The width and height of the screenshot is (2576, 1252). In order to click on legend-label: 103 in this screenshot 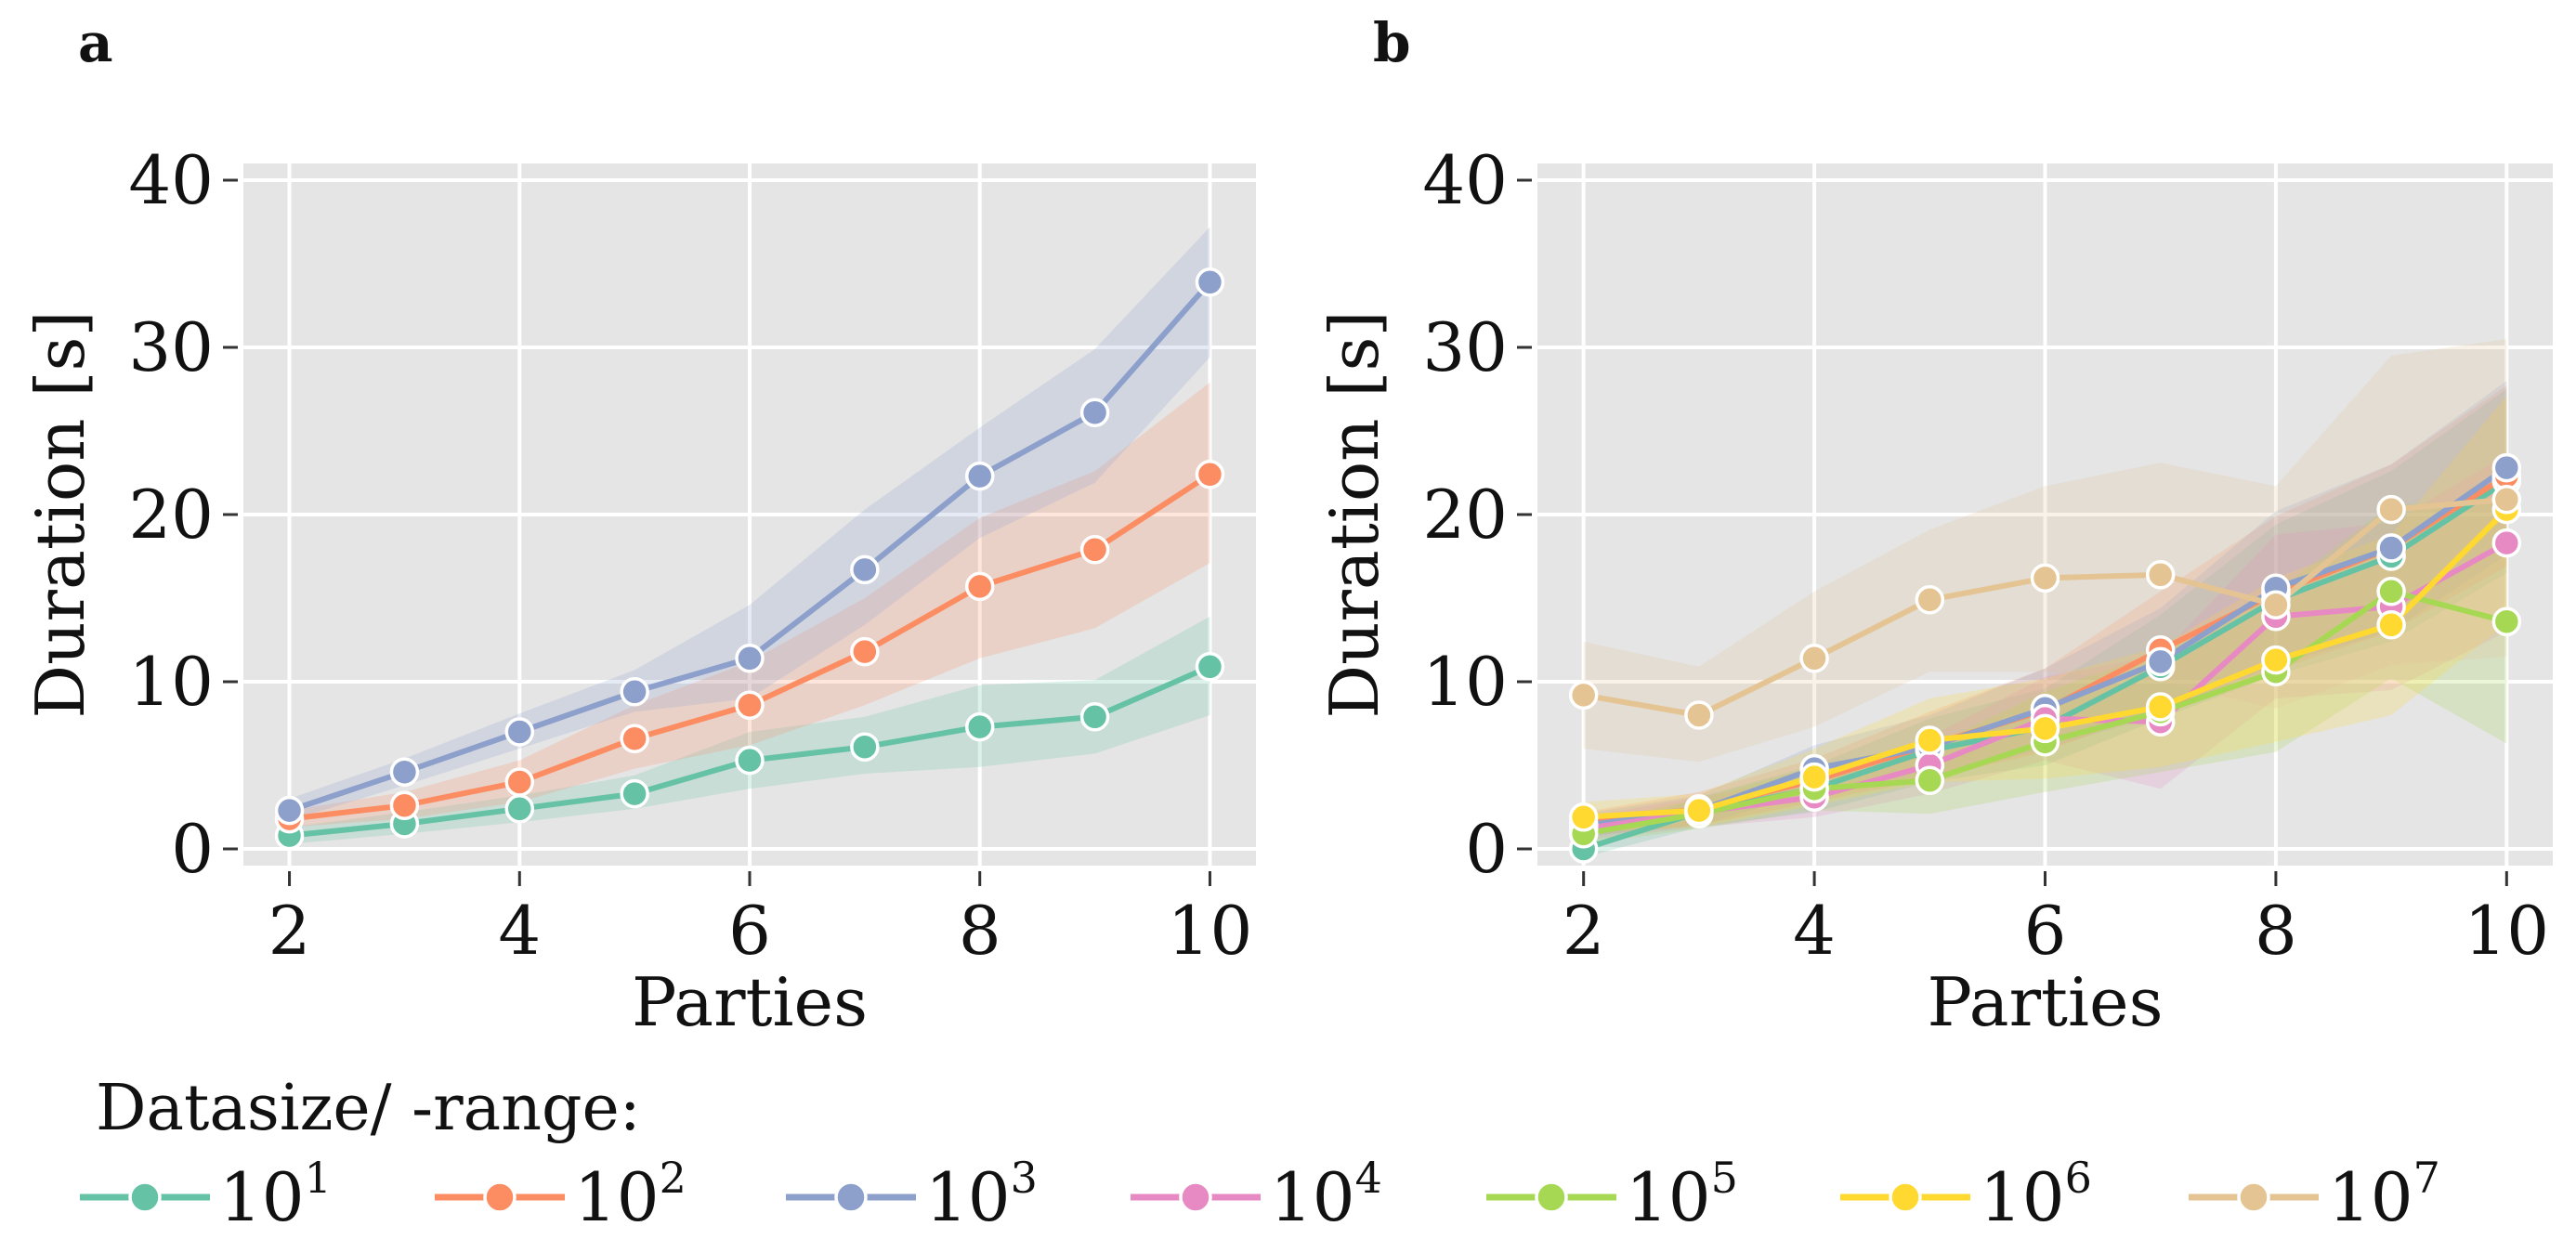, I will do `click(982, 1195)`.